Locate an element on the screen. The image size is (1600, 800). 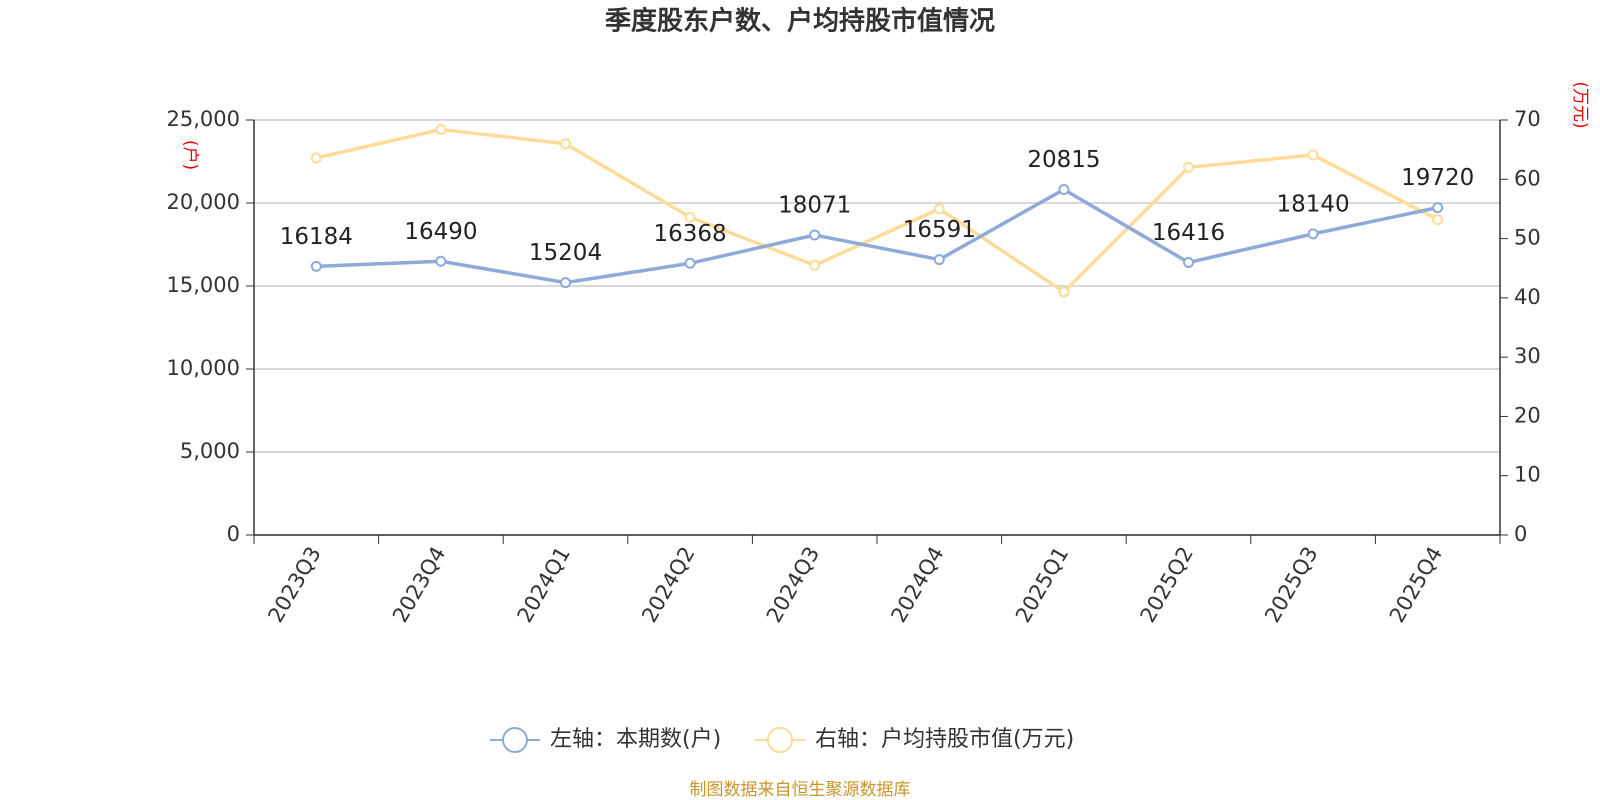
y2-tick-label: 0 is located at coordinates (1520, 534).